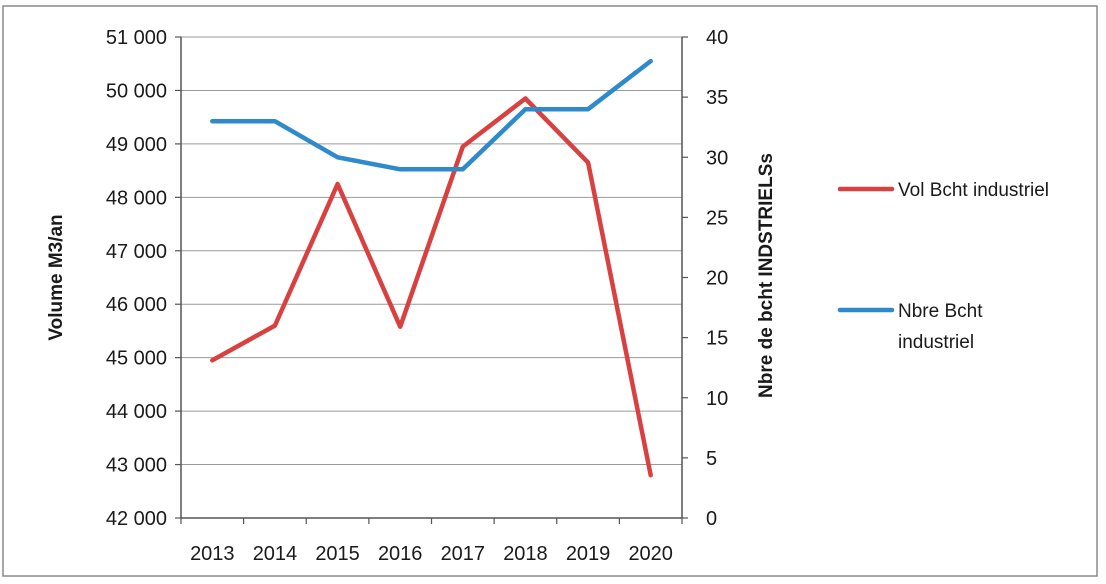 Image resolution: width=1106 pixels, height=584 pixels. I want to click on y-axis-left-title: Volume M3/an, so click(56, 277).